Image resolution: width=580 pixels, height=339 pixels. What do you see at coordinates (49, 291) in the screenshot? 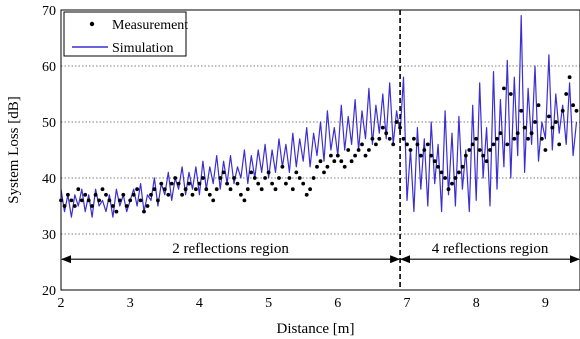
I see `y-tick-20: 20` at bounding box center [49, 291].